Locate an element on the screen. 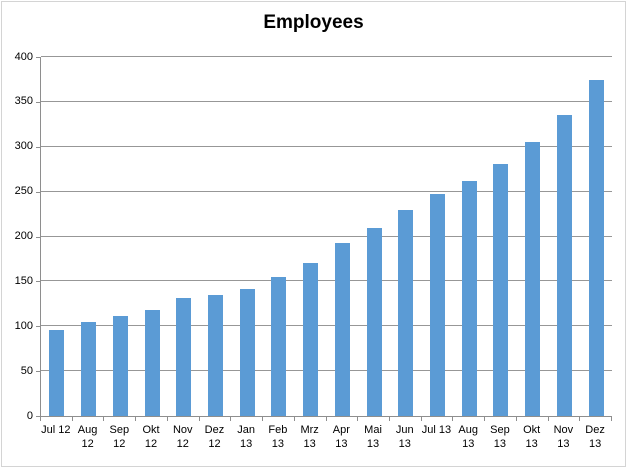 This screenshot has width=627, height=468. x-axis-label-Apr 13: Apr 13 is located at coordinates (341, 437).